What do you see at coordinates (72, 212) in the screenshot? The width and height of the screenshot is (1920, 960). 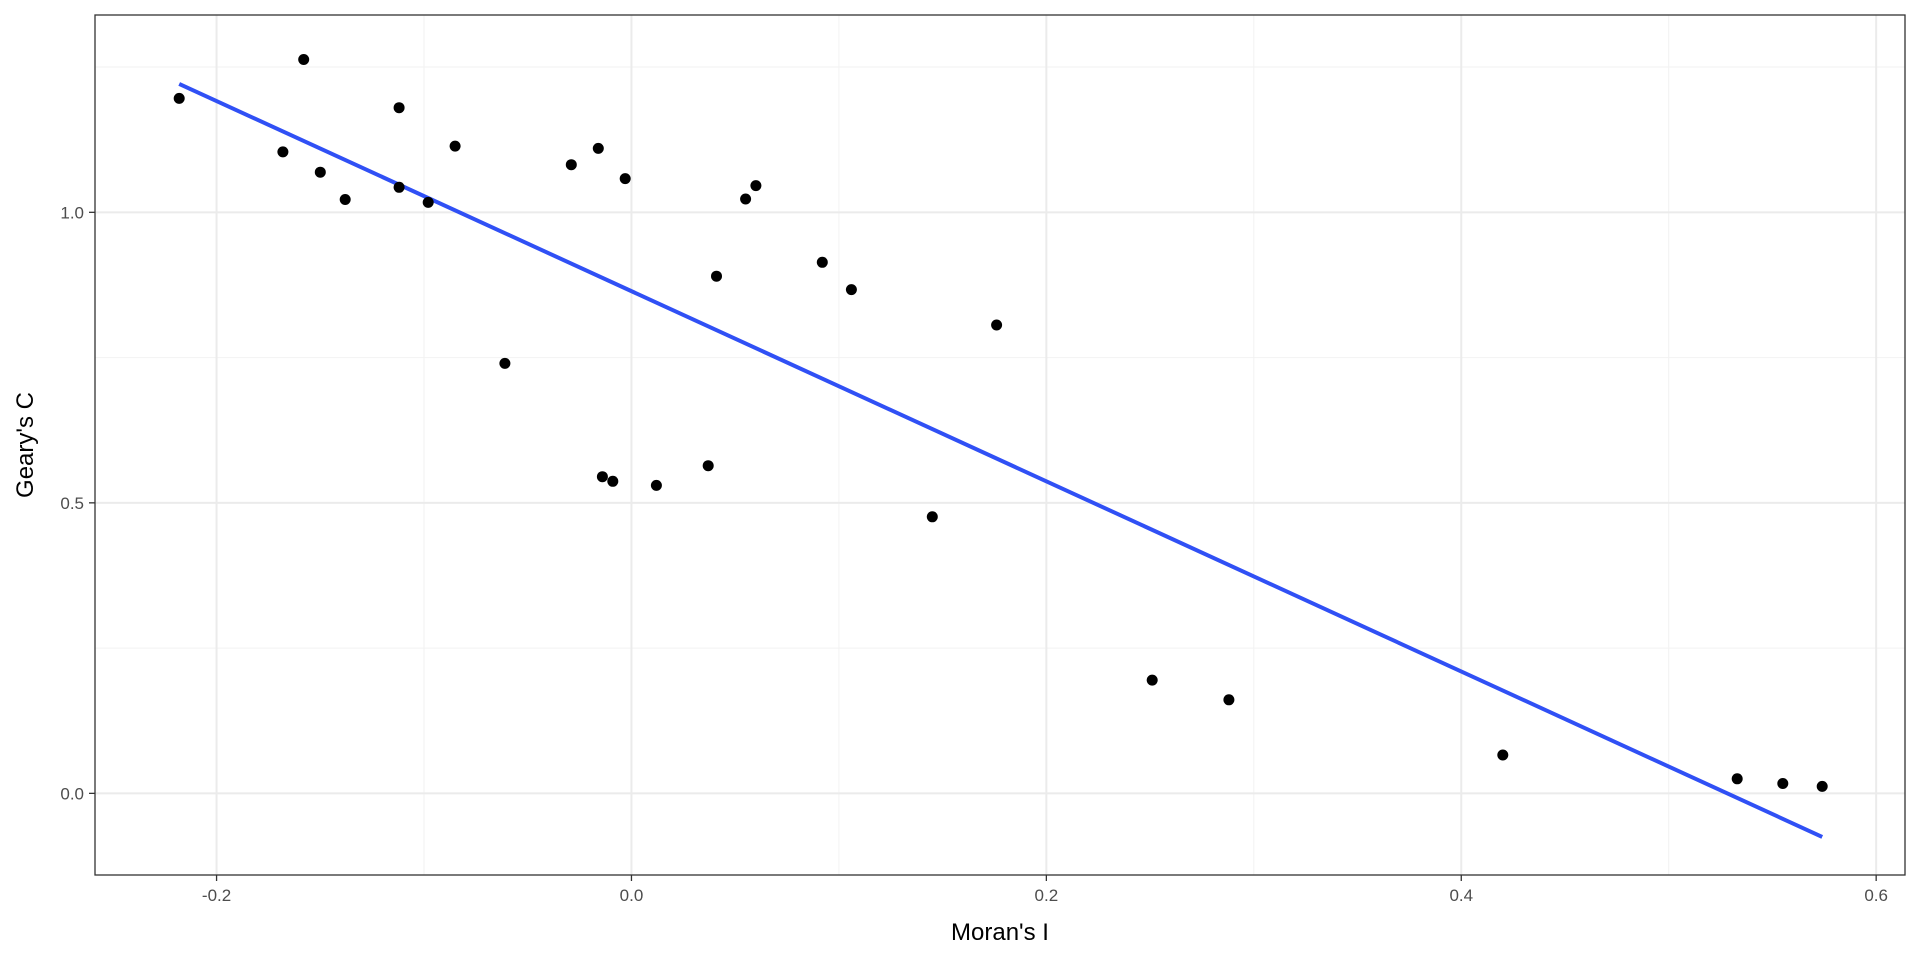 I see `y-tick-label: 1.0` at bounding box center [72, 212].